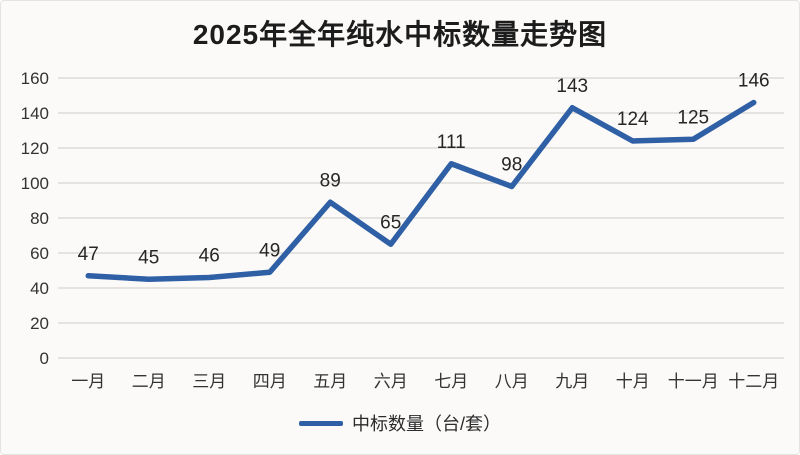  I want to click on y-tick-label: 160, so click(35, 78).